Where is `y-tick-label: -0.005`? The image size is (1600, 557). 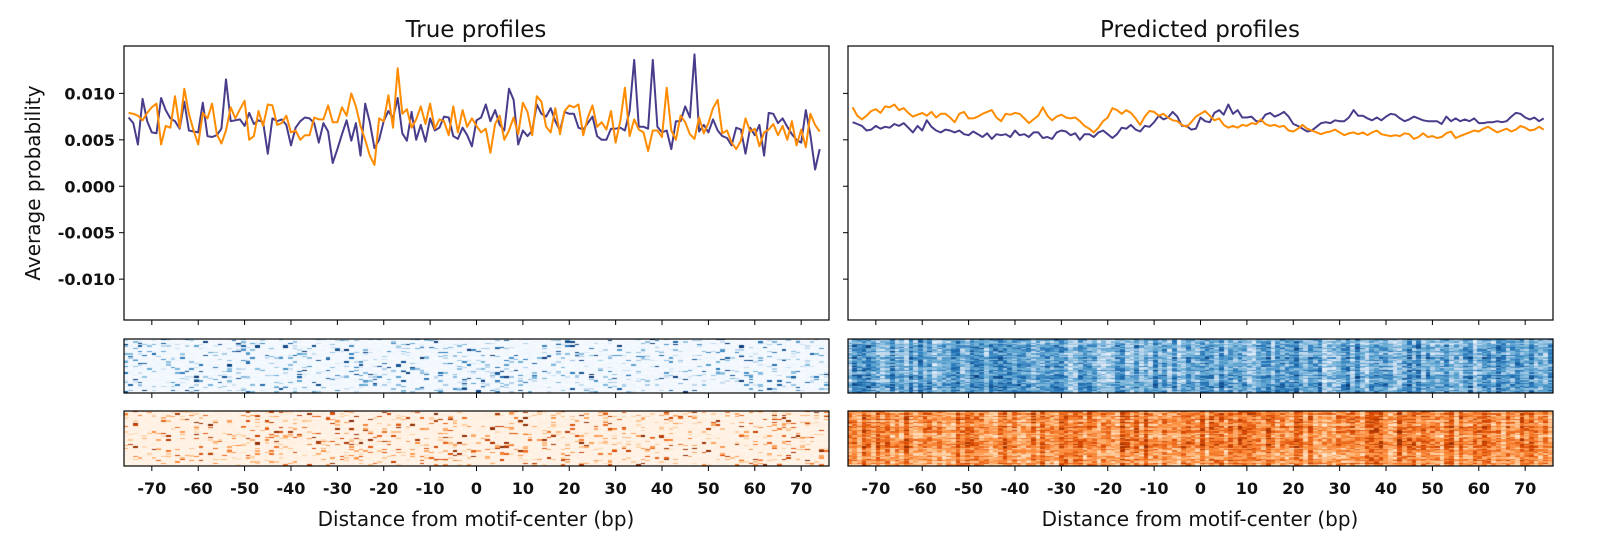
y-tick-label: -0.005 is located at coordinates (86, 233).